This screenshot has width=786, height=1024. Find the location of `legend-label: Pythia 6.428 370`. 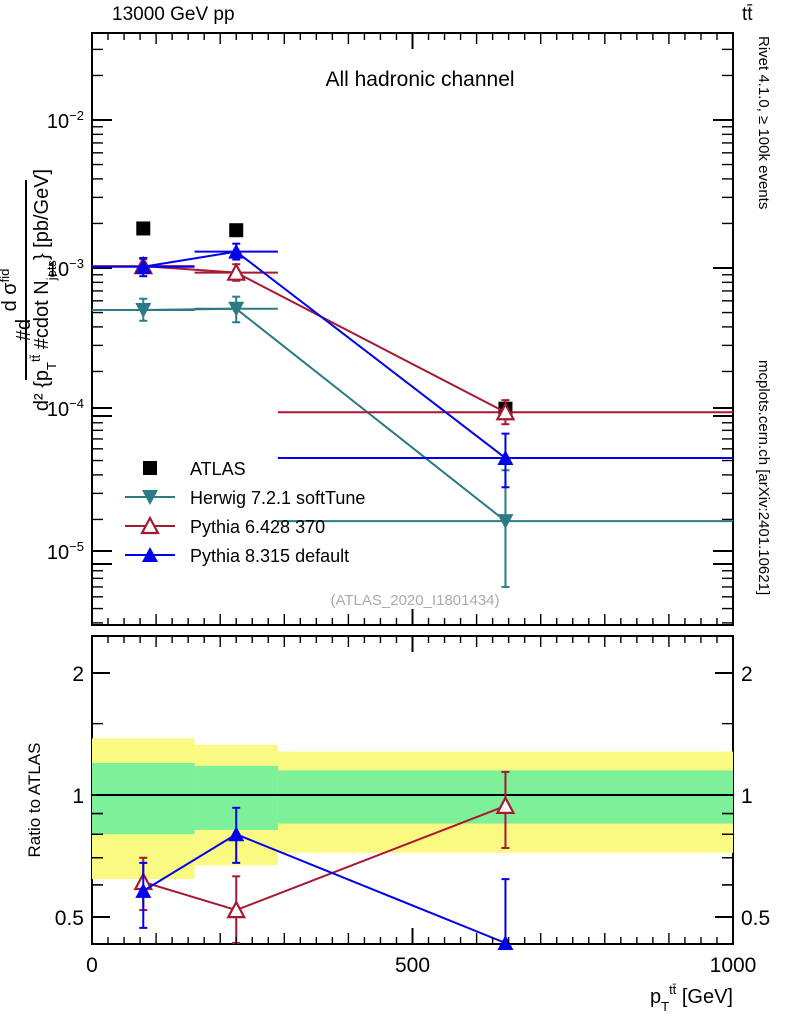

legend-label: Pythia 6.428 370 is located at coordinates (257, 527).